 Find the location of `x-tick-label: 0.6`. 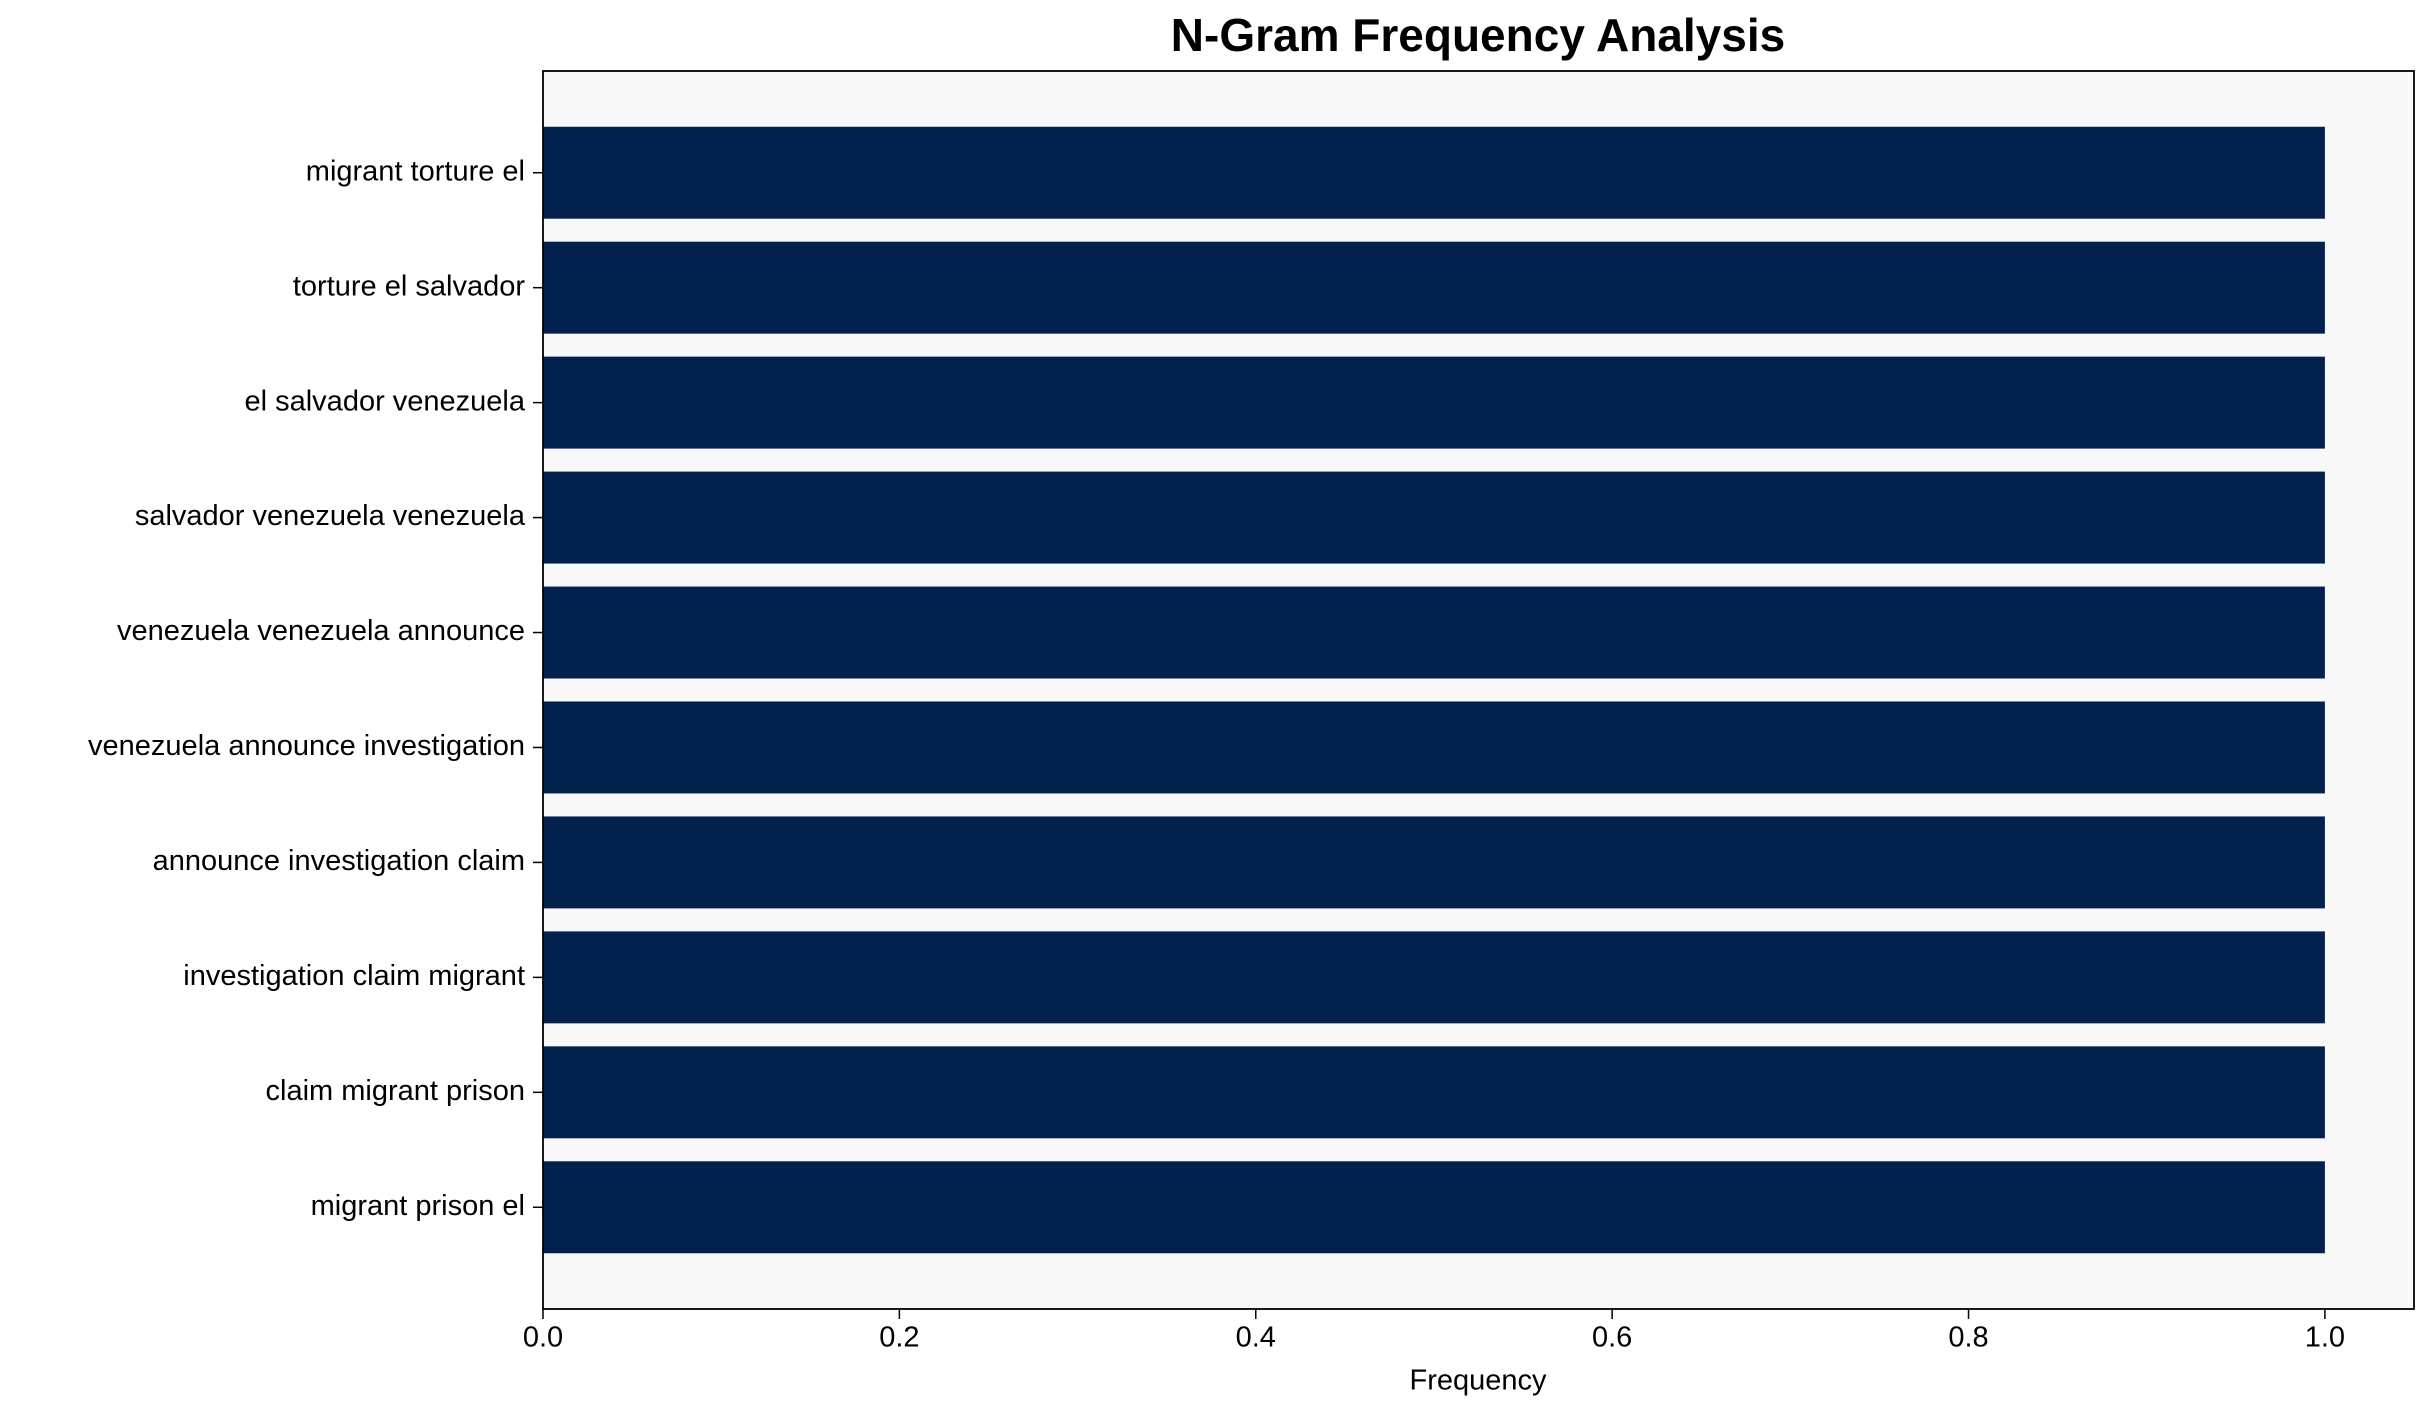

x-tick-label: 0.6 is located at coordinates (1612, 1338).